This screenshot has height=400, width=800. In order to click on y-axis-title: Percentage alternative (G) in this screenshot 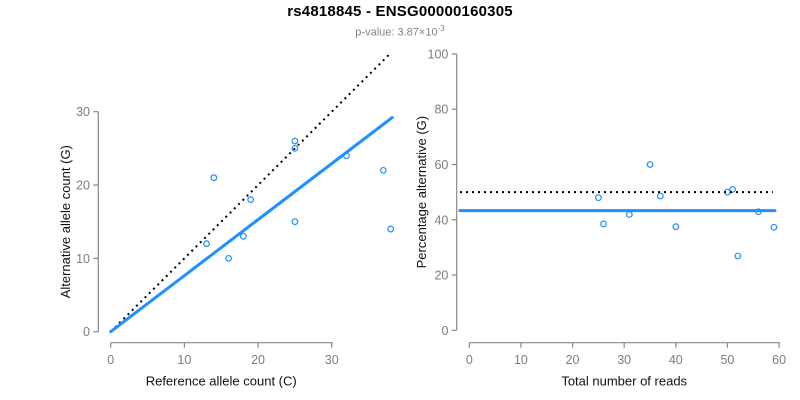, I will do `click(421, 192)`.